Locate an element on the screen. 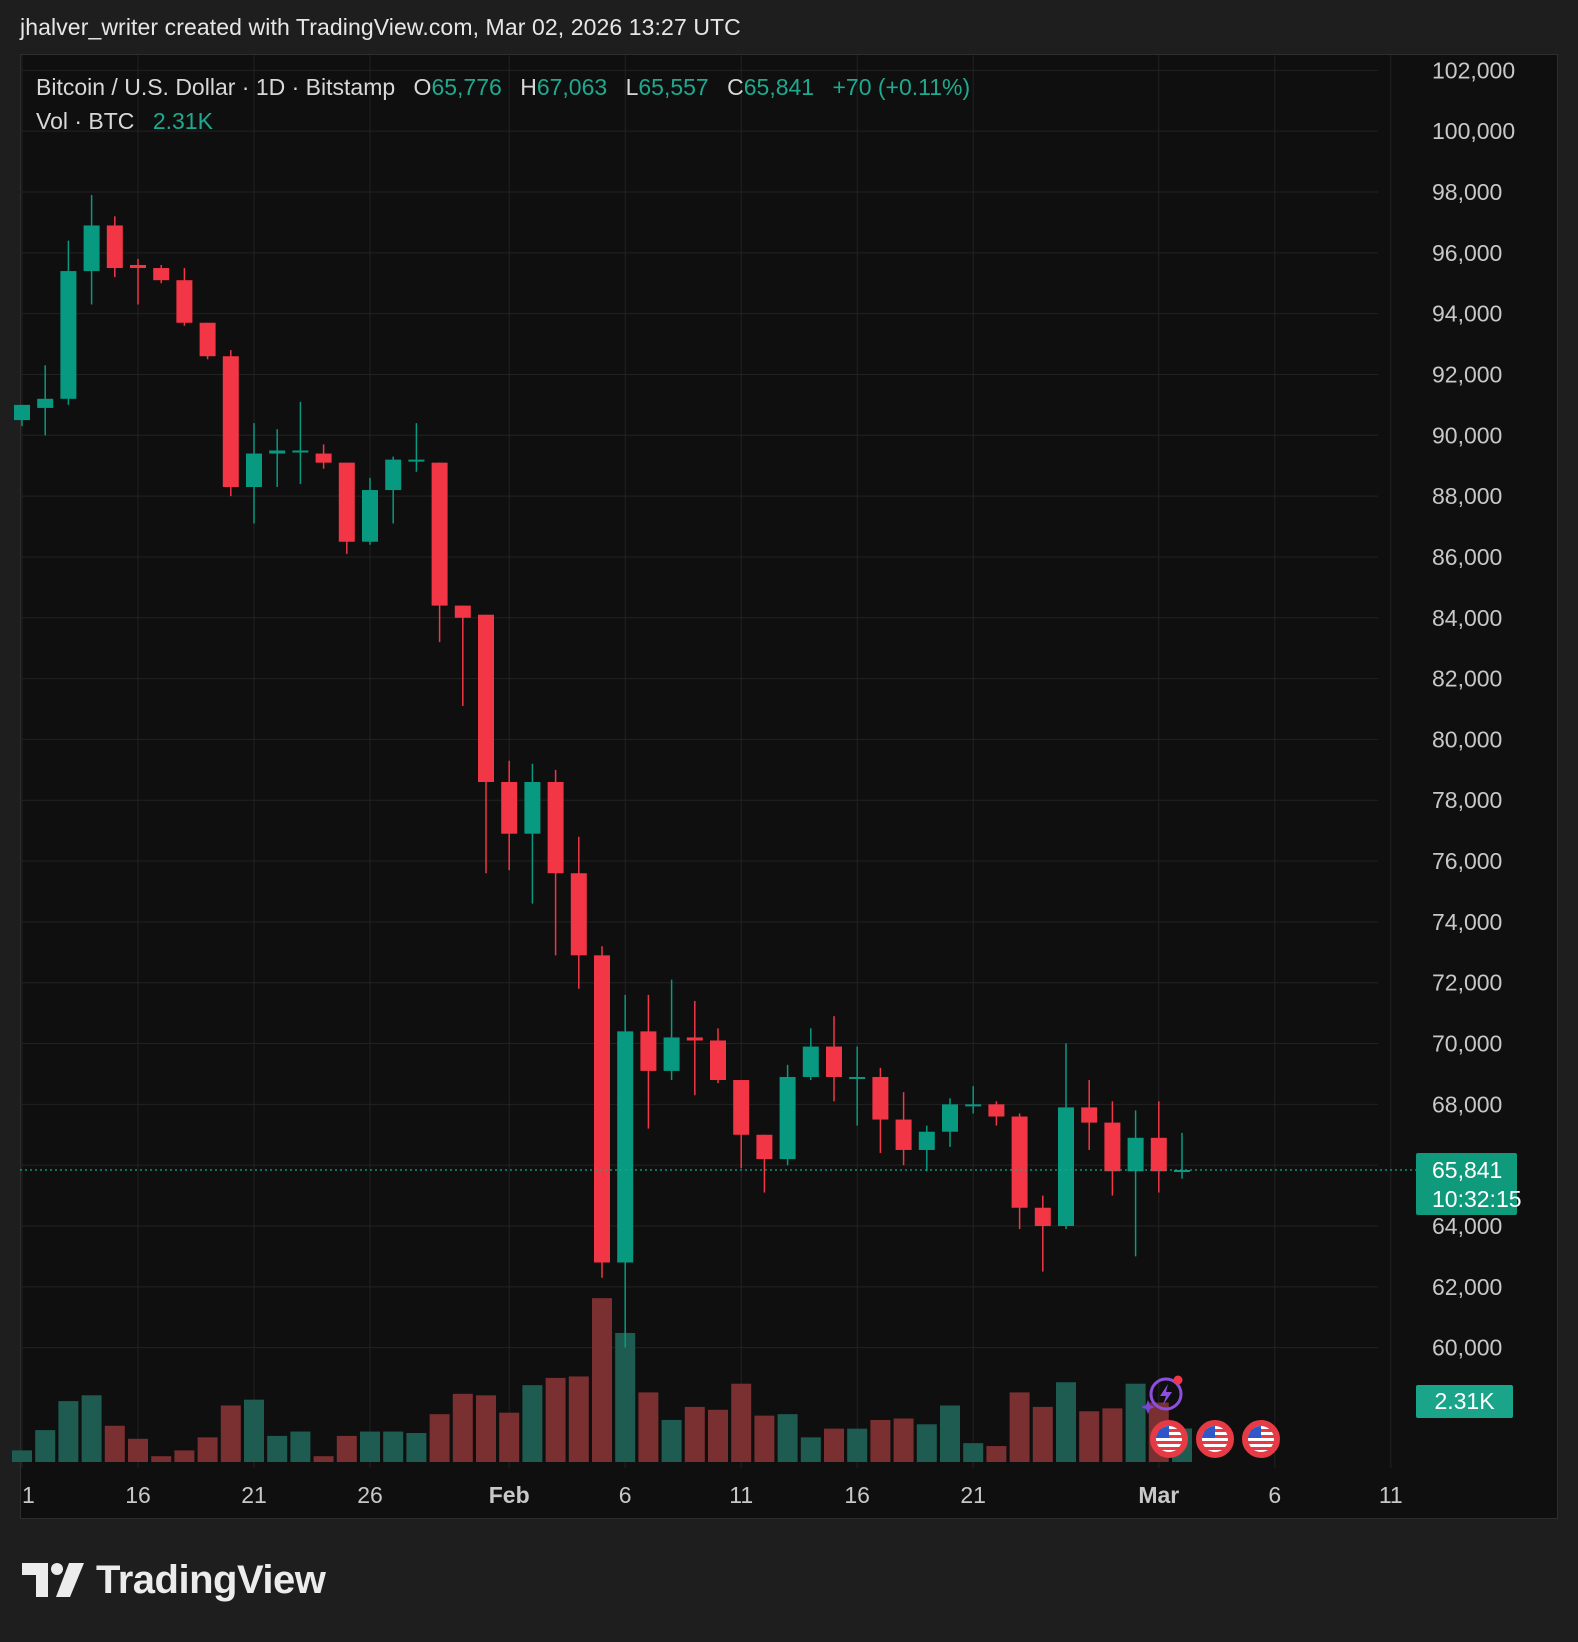  time-axis-label: 11 is located at coordinates (1391, 1495).